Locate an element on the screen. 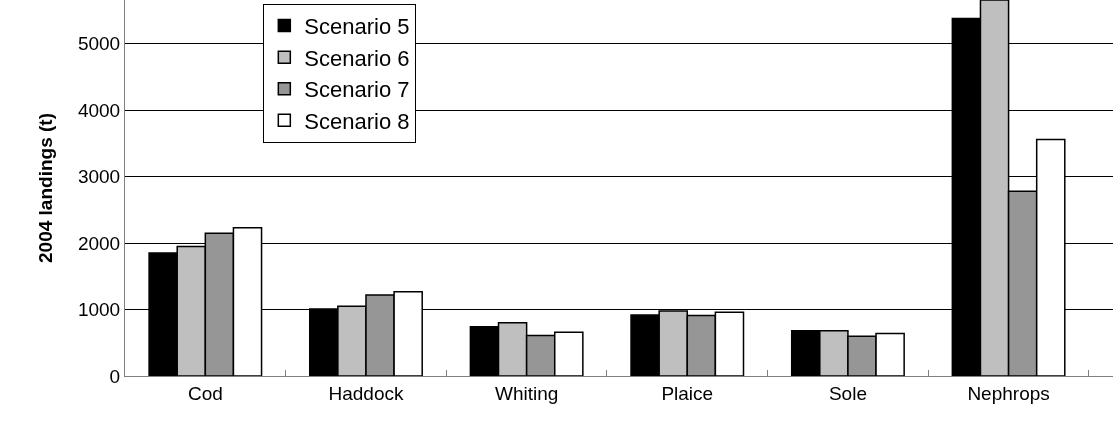 The height and width of the screenshot is (428, 1113). y-tick-label: 2000 is located at coordinates (99, 243).